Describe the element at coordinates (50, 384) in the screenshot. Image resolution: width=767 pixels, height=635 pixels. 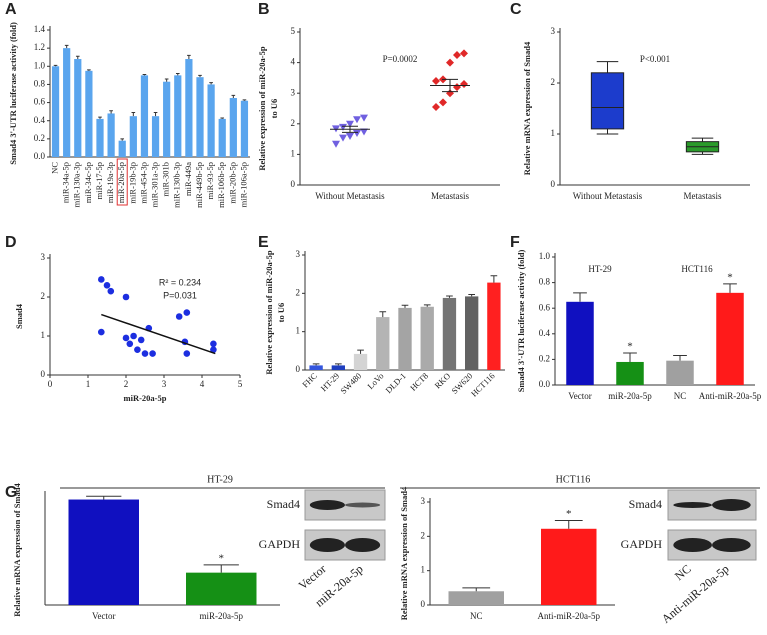
I see `x-tick-label: 0` at that location.